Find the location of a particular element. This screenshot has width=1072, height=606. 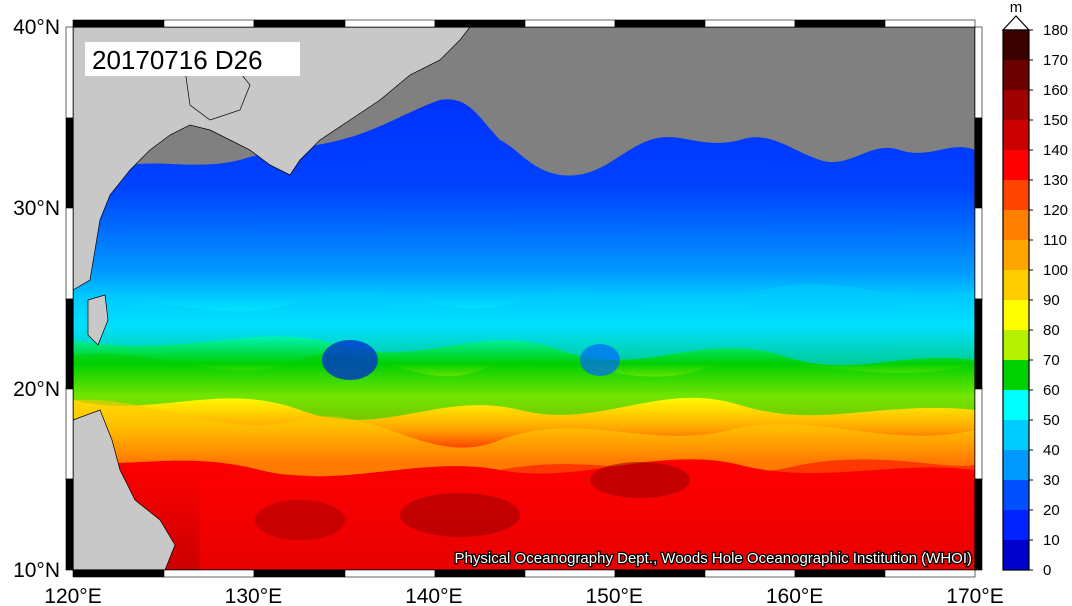

colorbar-label: 30 is located at coordinates (1051, 480).